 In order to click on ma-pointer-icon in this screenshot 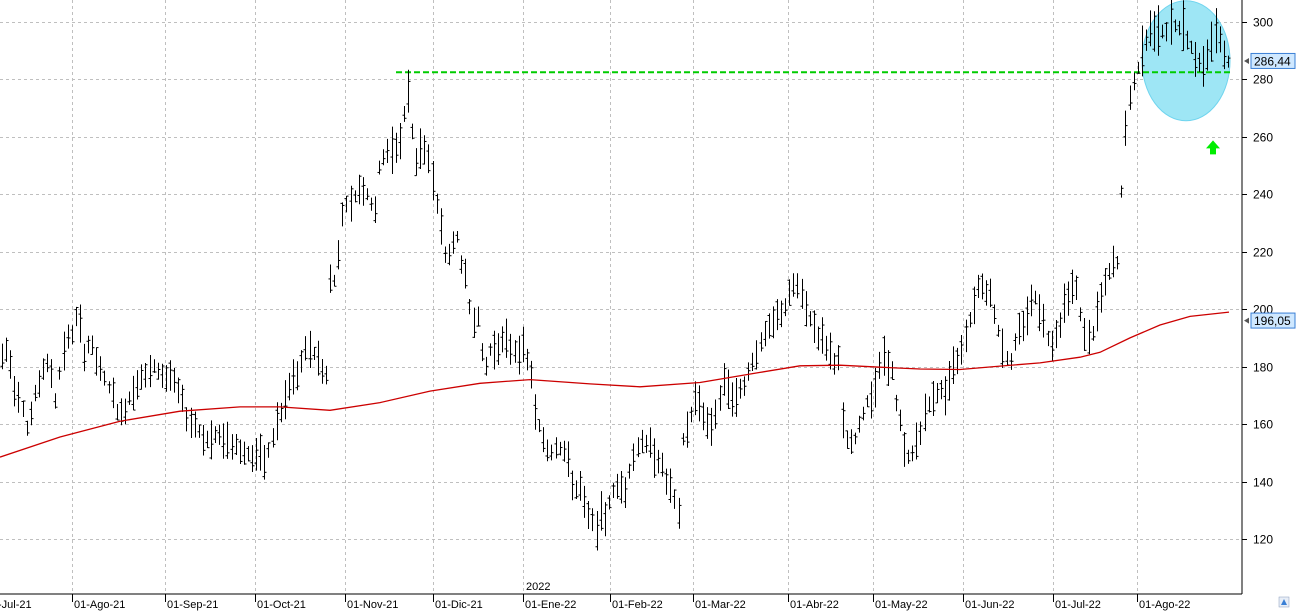, I will do `click(1246, 320)`.